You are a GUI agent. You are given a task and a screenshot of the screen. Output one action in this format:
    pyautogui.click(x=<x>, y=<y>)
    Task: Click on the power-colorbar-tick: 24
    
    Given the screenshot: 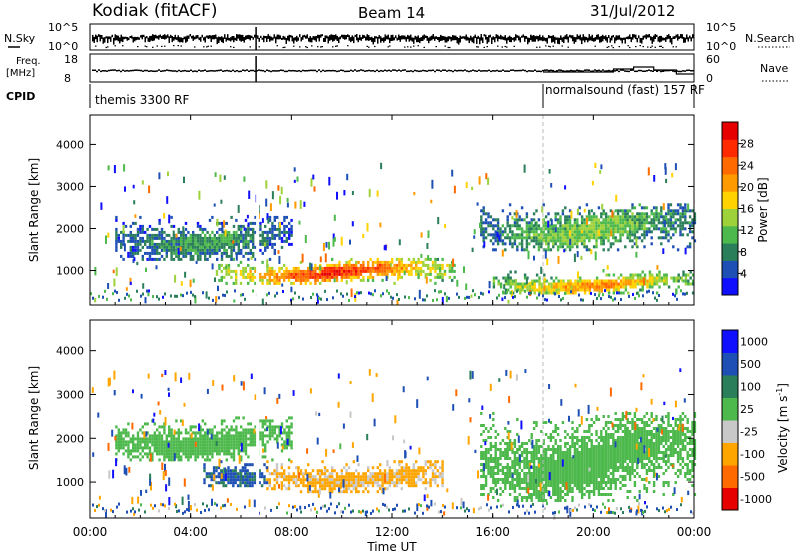 What is the action you would take?
    pyautogui.click(x=747, y=165)
    